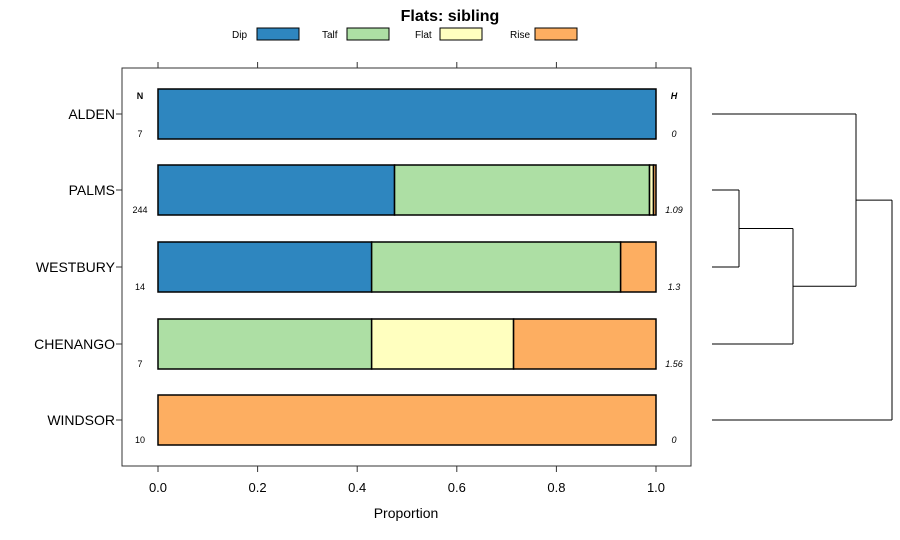  Describe the element at coordinates (407, 114) in the screenshot. I see `bar-alden-dip` at that location.